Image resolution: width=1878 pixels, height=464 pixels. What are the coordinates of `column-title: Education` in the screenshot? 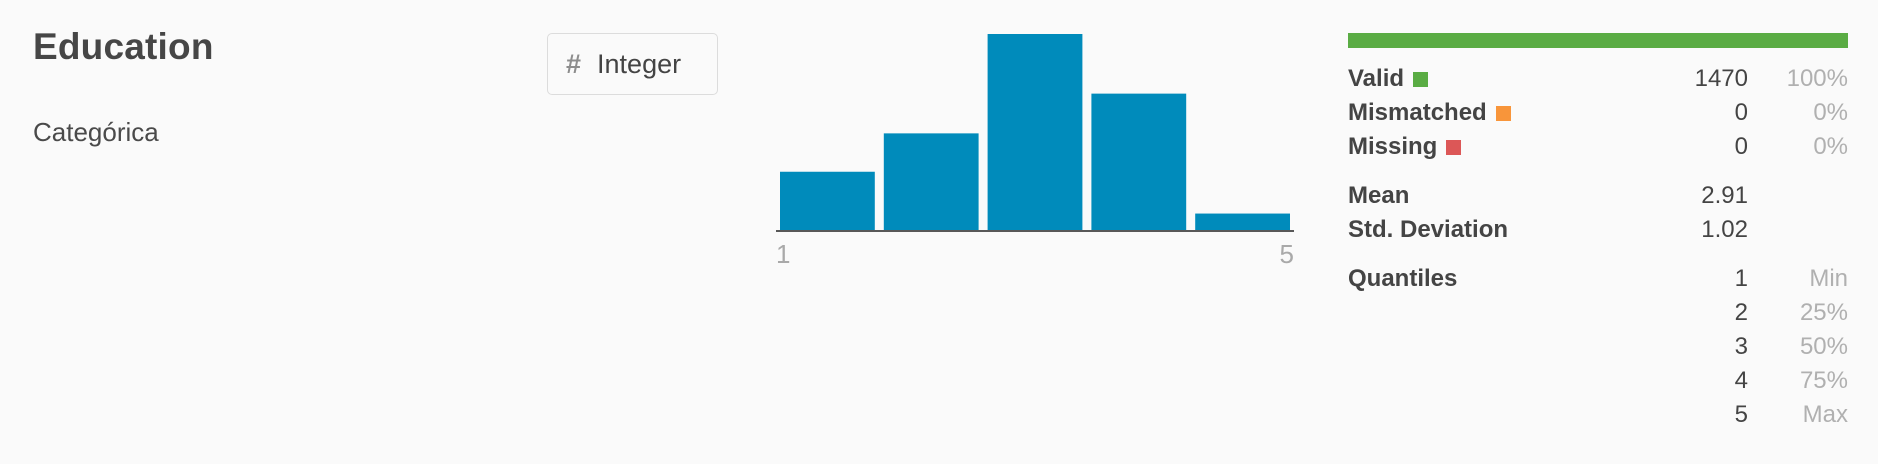 It's located at (123, 46).